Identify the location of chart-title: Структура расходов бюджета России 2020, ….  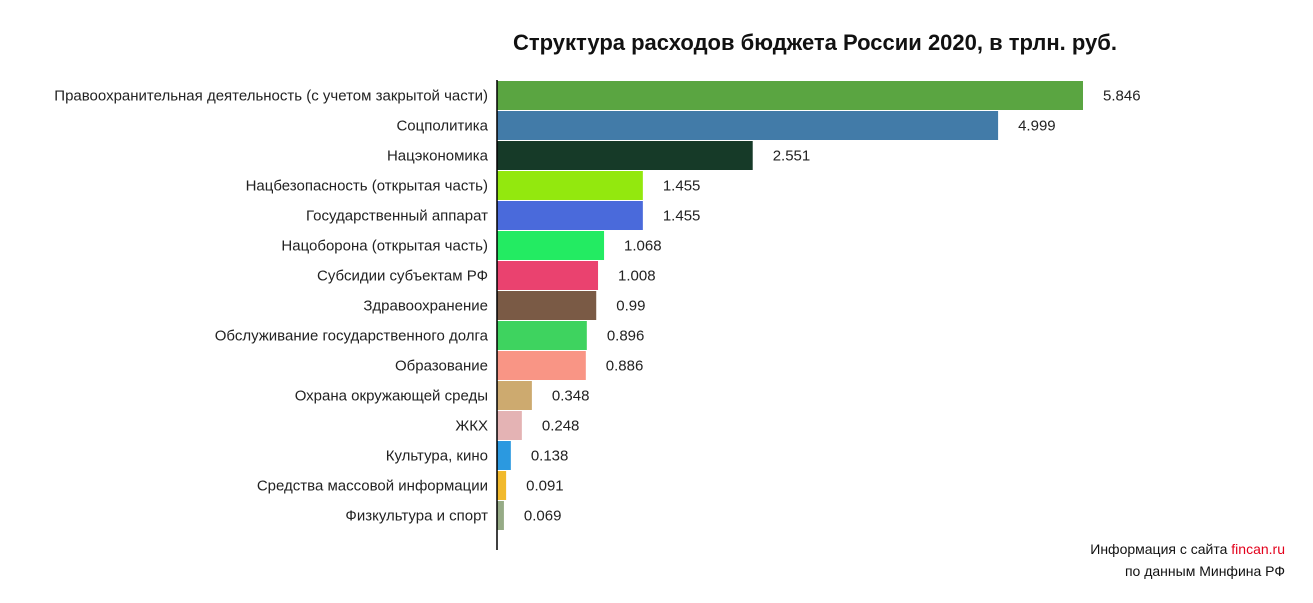
(815, 42).